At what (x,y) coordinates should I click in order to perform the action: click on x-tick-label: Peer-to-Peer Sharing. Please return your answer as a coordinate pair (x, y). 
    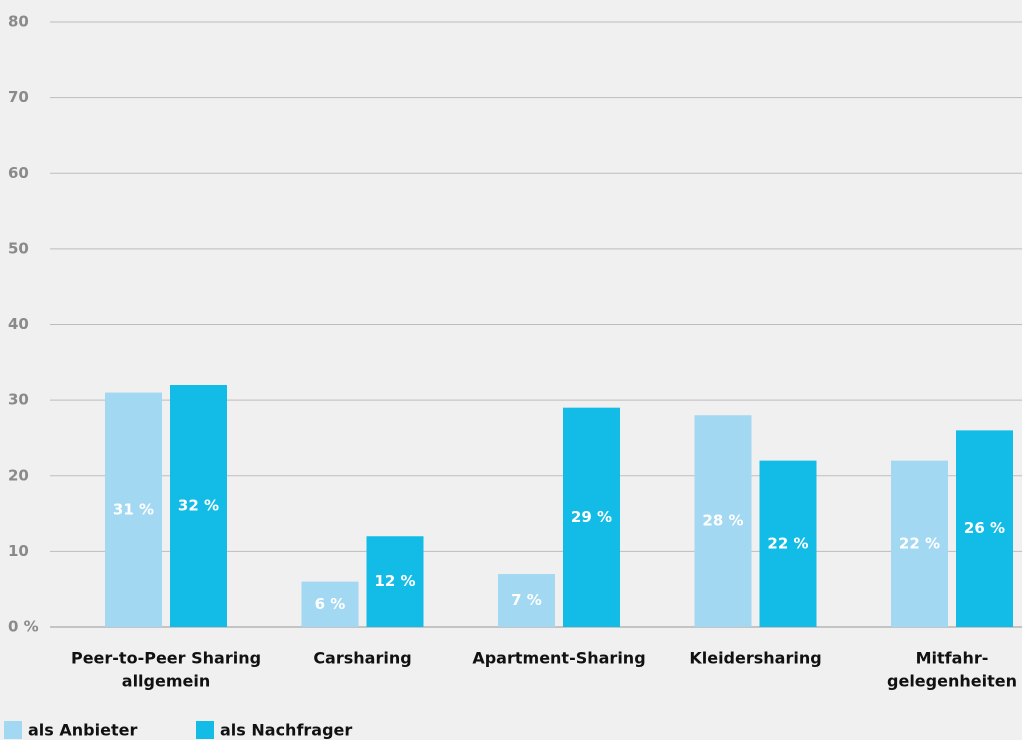
    Looking at the image, I should click on (166, 658).